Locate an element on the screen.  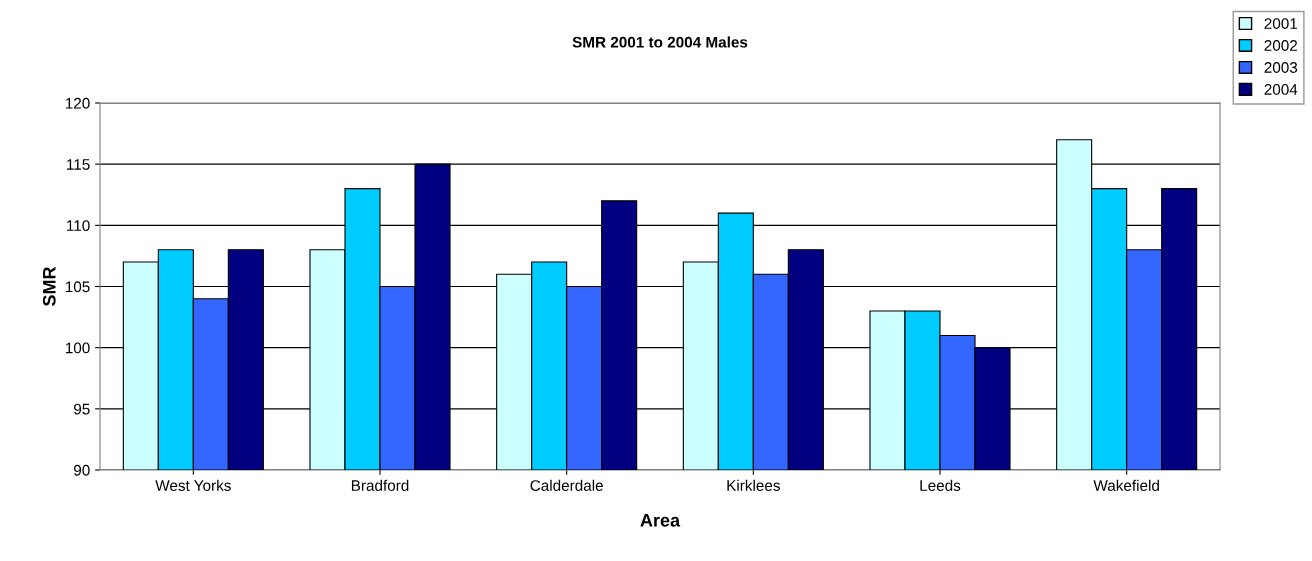
x-tick-label: Leeds is located at coordinates (940, 485).